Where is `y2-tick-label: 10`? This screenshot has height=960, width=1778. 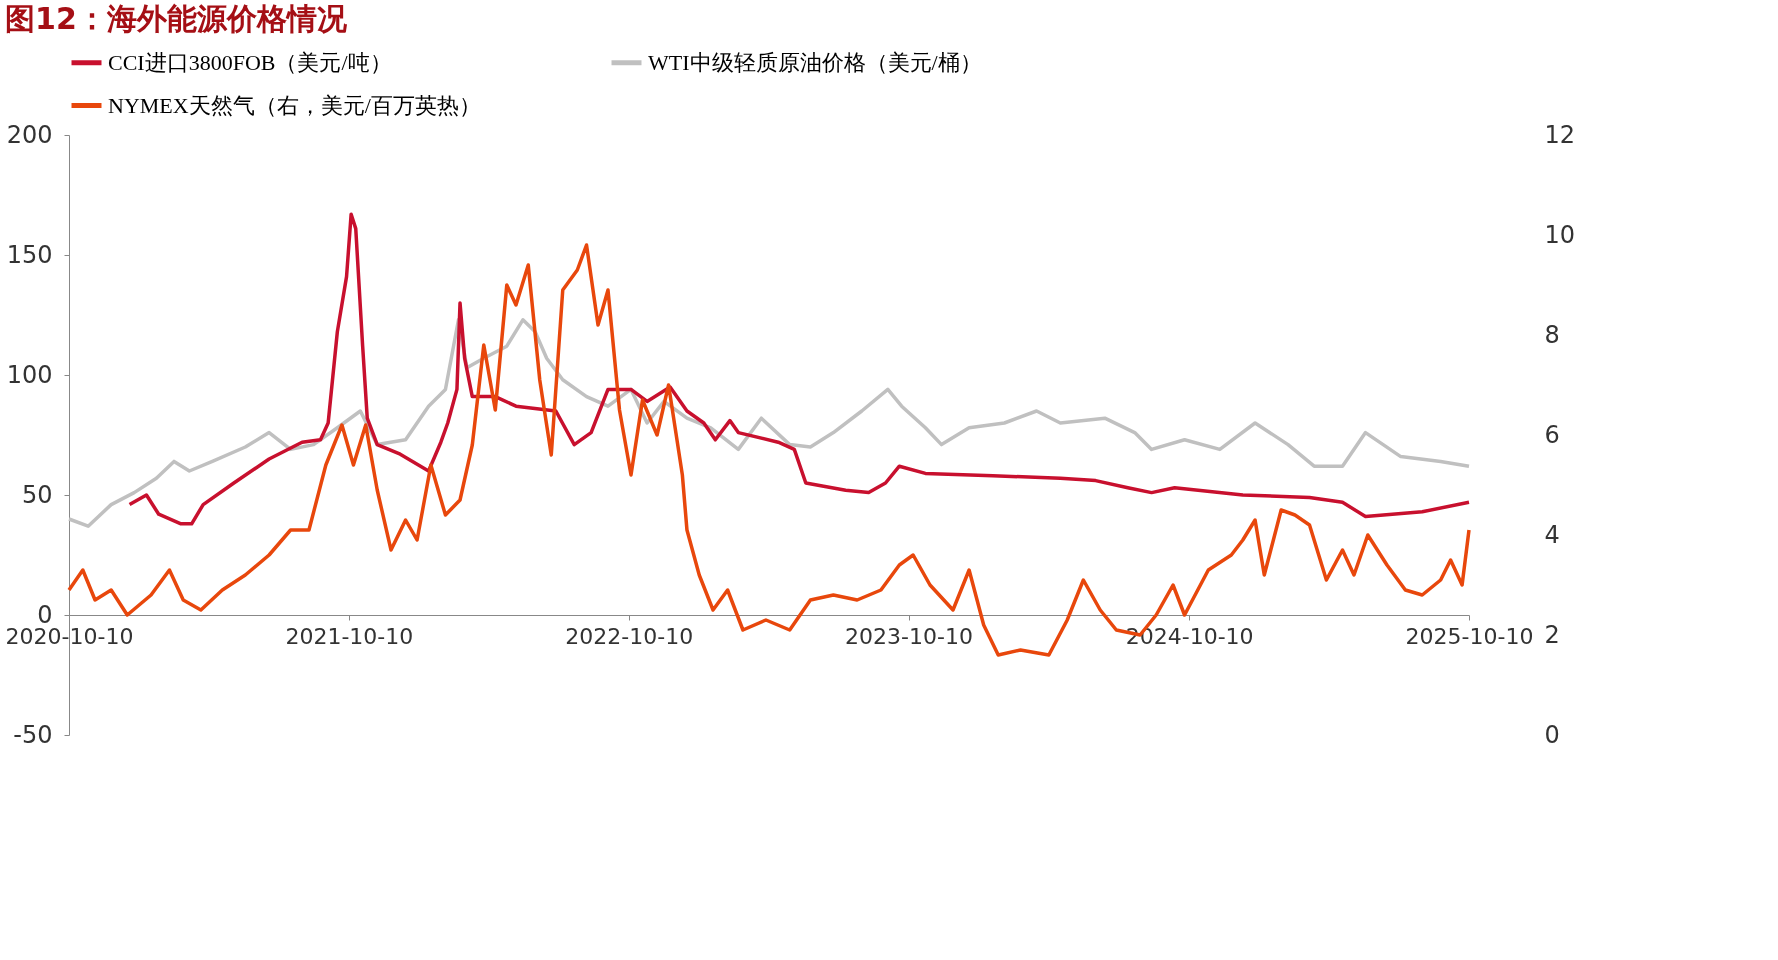 y2-tick-label: 10 is located at coordinates (1560, 234).